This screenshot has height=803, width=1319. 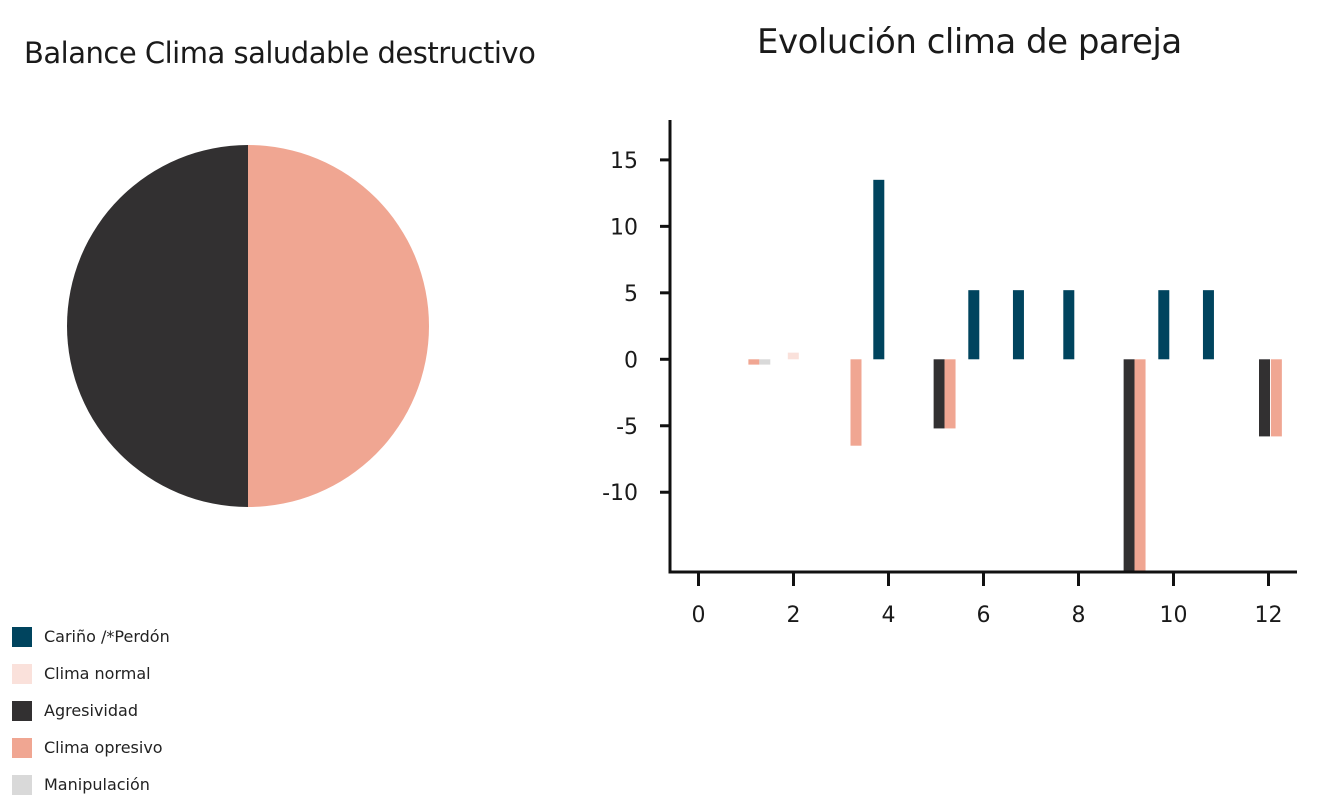 I want to click on legend-item-carino-perdon: Cariño /*Perdón, so click(x=91, y=636).